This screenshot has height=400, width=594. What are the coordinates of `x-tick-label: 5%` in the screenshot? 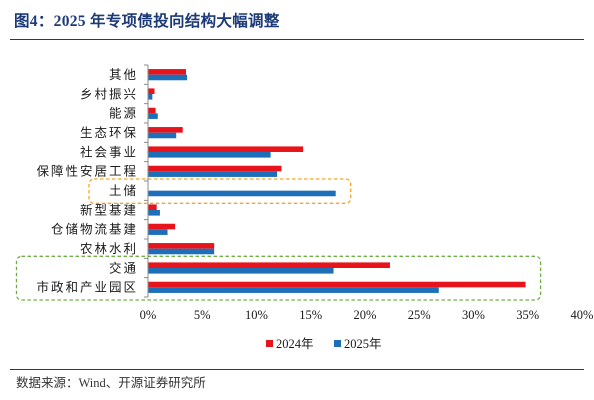 It's located at (202, 315).